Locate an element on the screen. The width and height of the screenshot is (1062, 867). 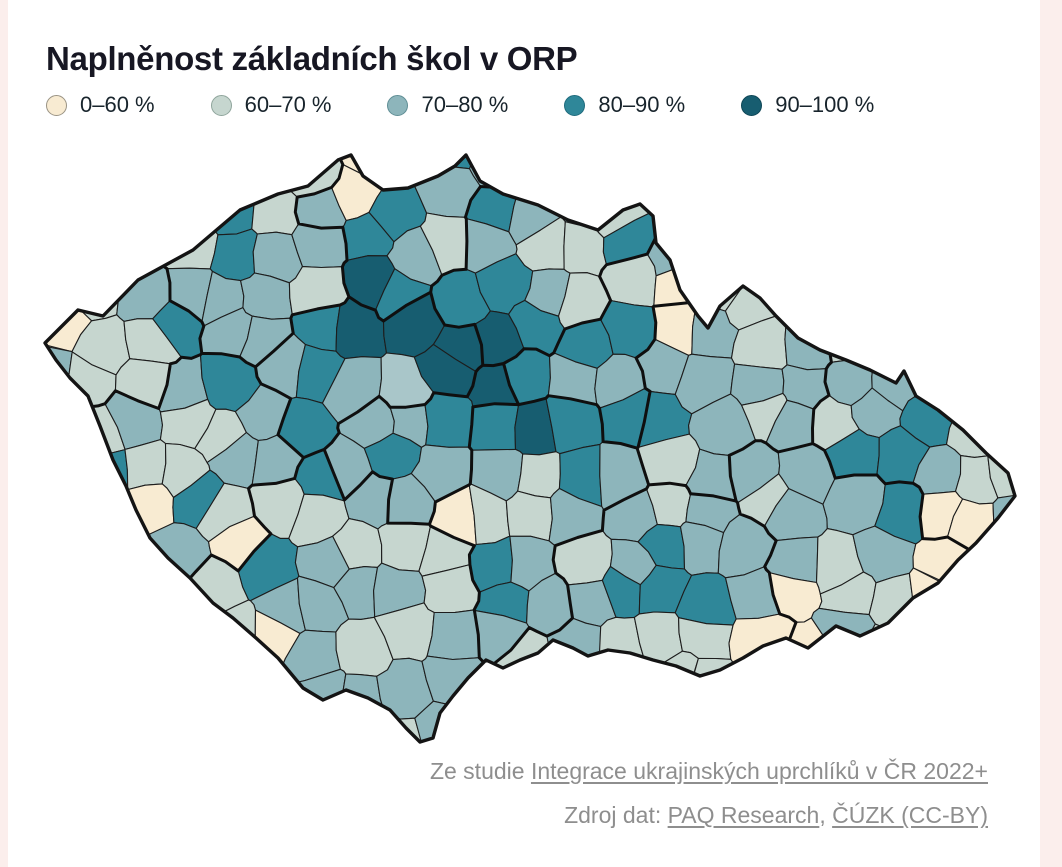
legend-label: 90–100 % is located at coordinates (825, 104).